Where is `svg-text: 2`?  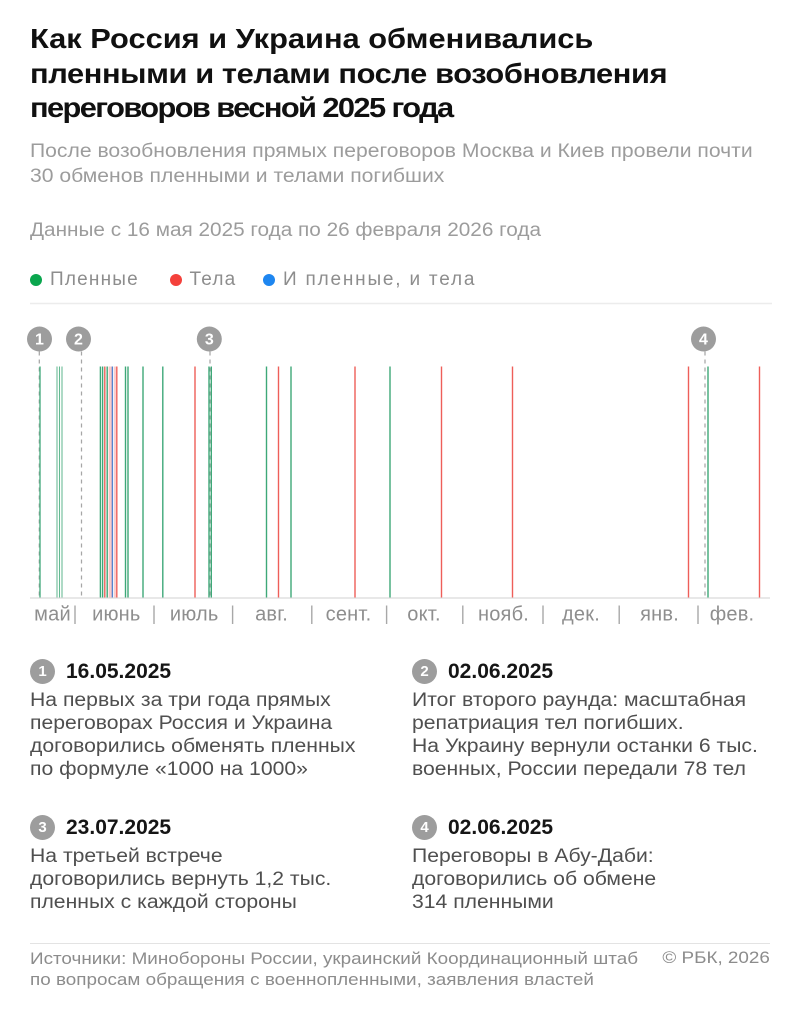
svg-text: 2 is located at coordinates (78, 340).